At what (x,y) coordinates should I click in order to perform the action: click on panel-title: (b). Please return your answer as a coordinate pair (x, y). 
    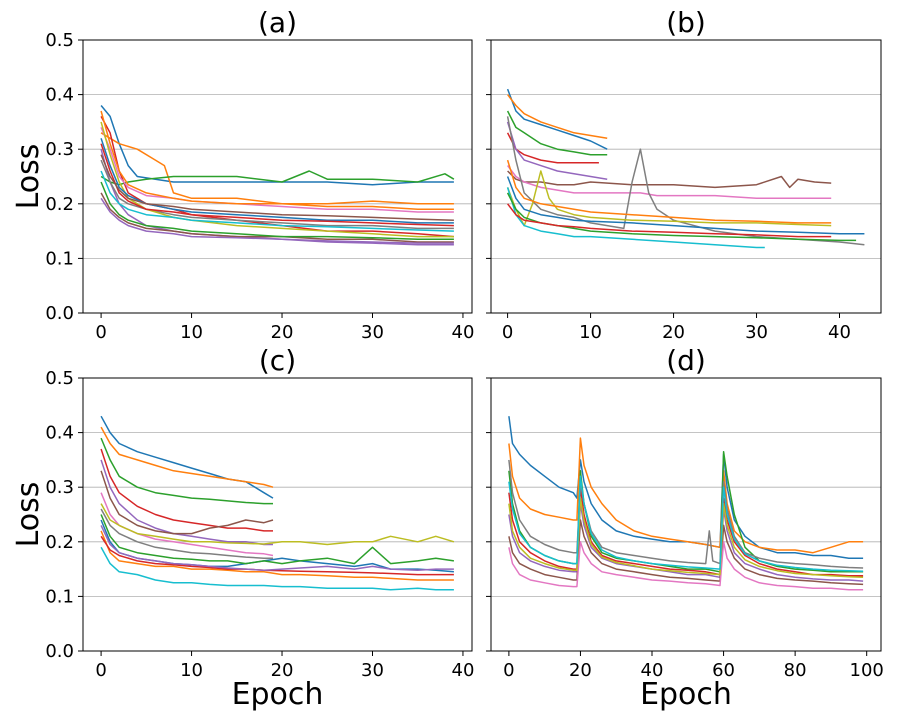
    Looking at the image, I should click on (686, 22).